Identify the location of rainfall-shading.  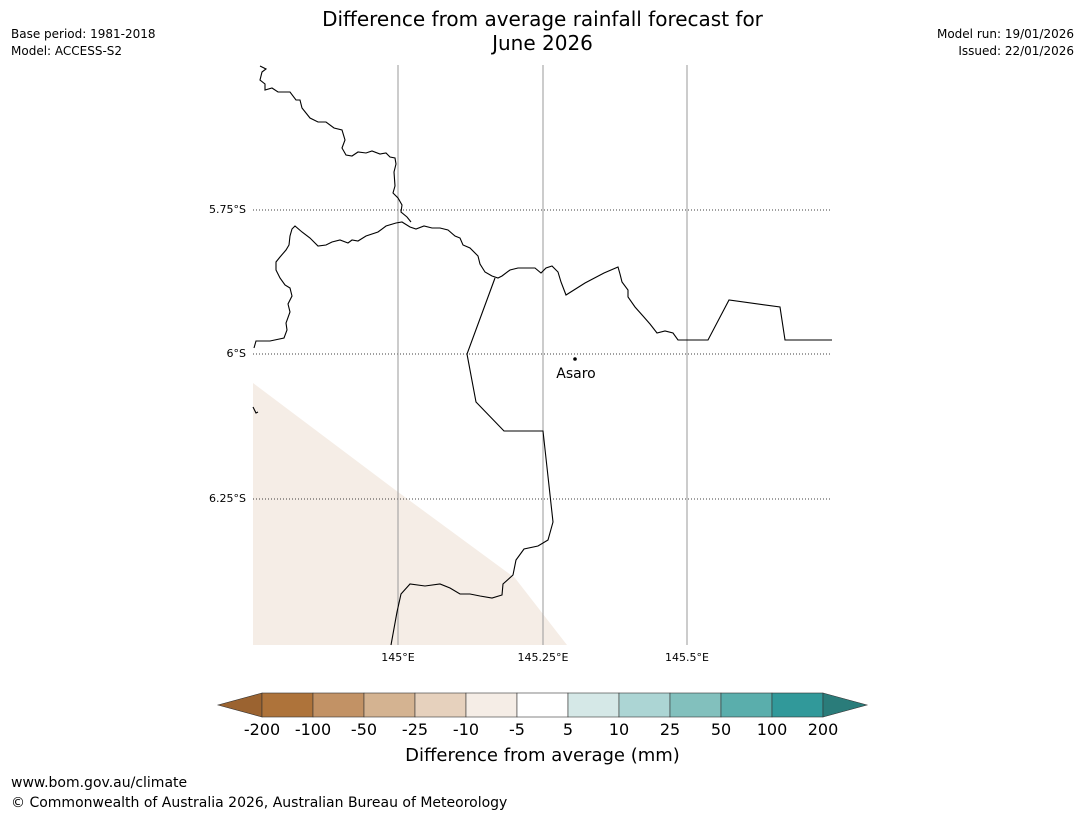
(410, 514).